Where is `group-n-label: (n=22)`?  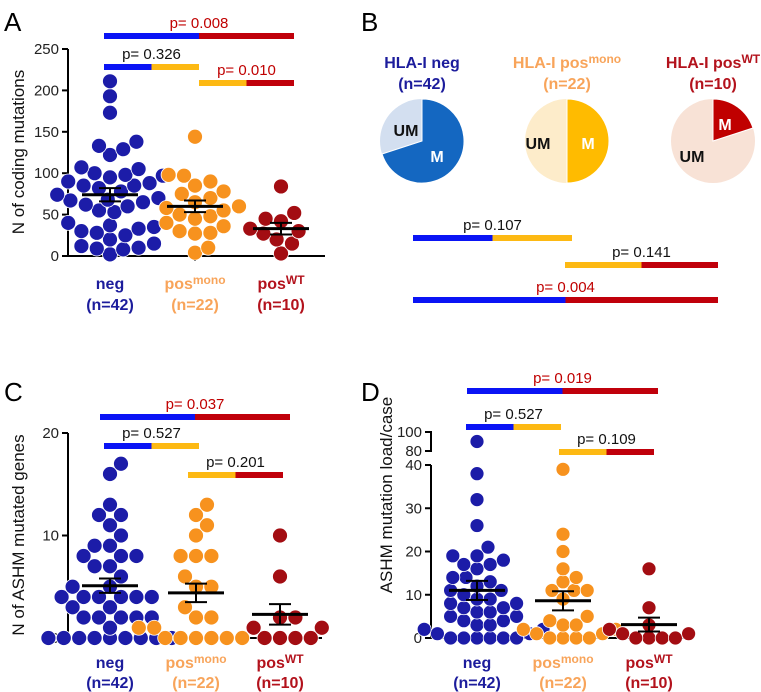 group-n-label: (n=22) is located at coordinates (196, 683).